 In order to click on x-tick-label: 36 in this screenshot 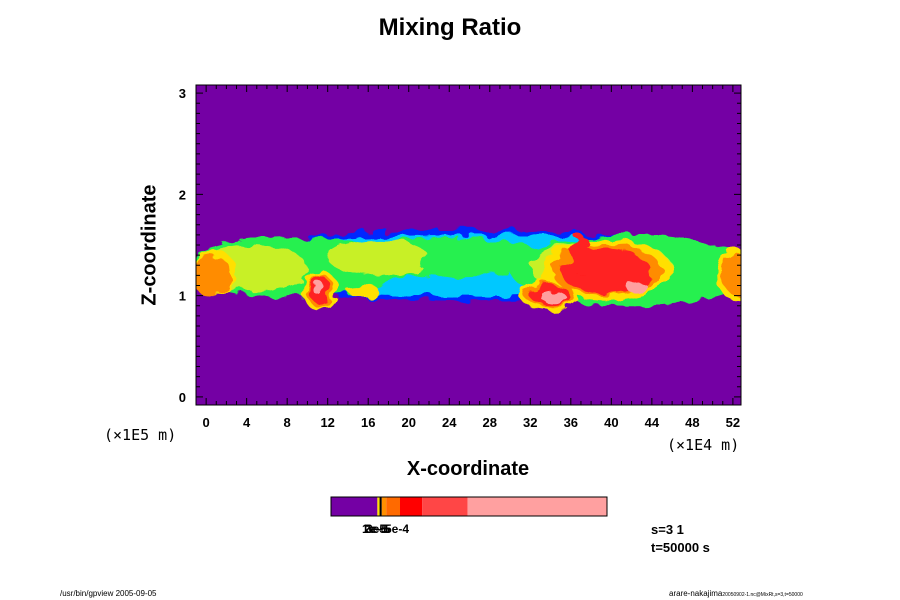, I will do `click(571, 422)`.